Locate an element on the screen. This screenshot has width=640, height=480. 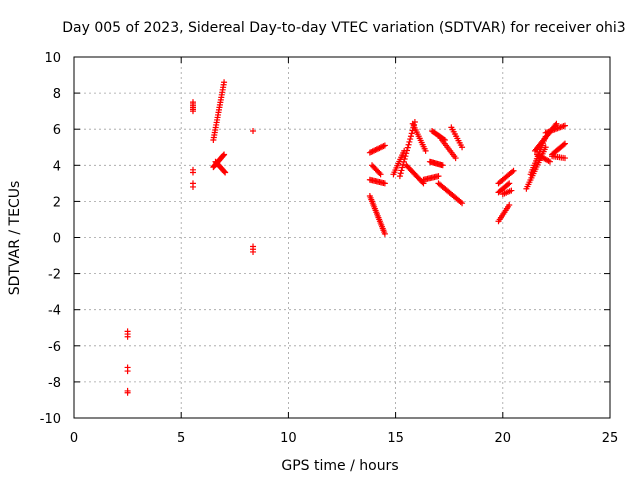
y-tick-label: -2 is located at coordinates (54, 275).